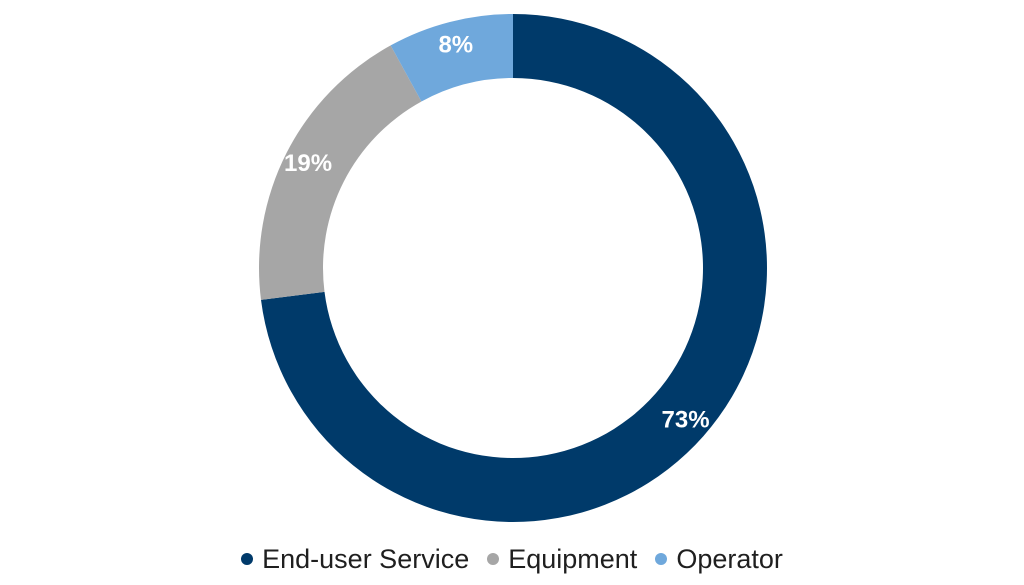 The height and width of the screenshot is (585, 1024). What do you see at coordinates (366, 558) in the screenshot?
I see `legend-label-end-user-service: End-user Service` at bounding box center [366, 558].